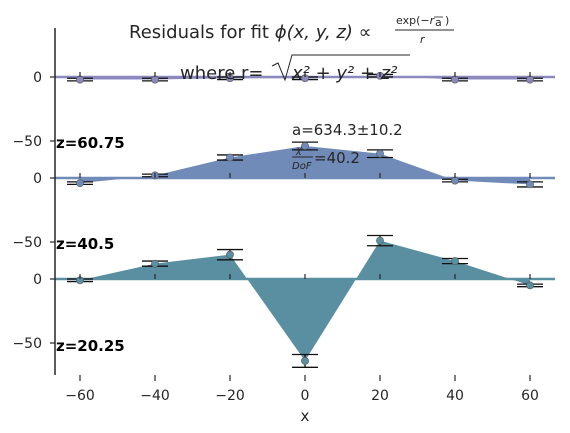 This screenshot has height=433, width=570. What do you see at coordinates (305, 396) in the screenshot?
I see `x-tick-label-3: 0` at bounding box center [305, 396].